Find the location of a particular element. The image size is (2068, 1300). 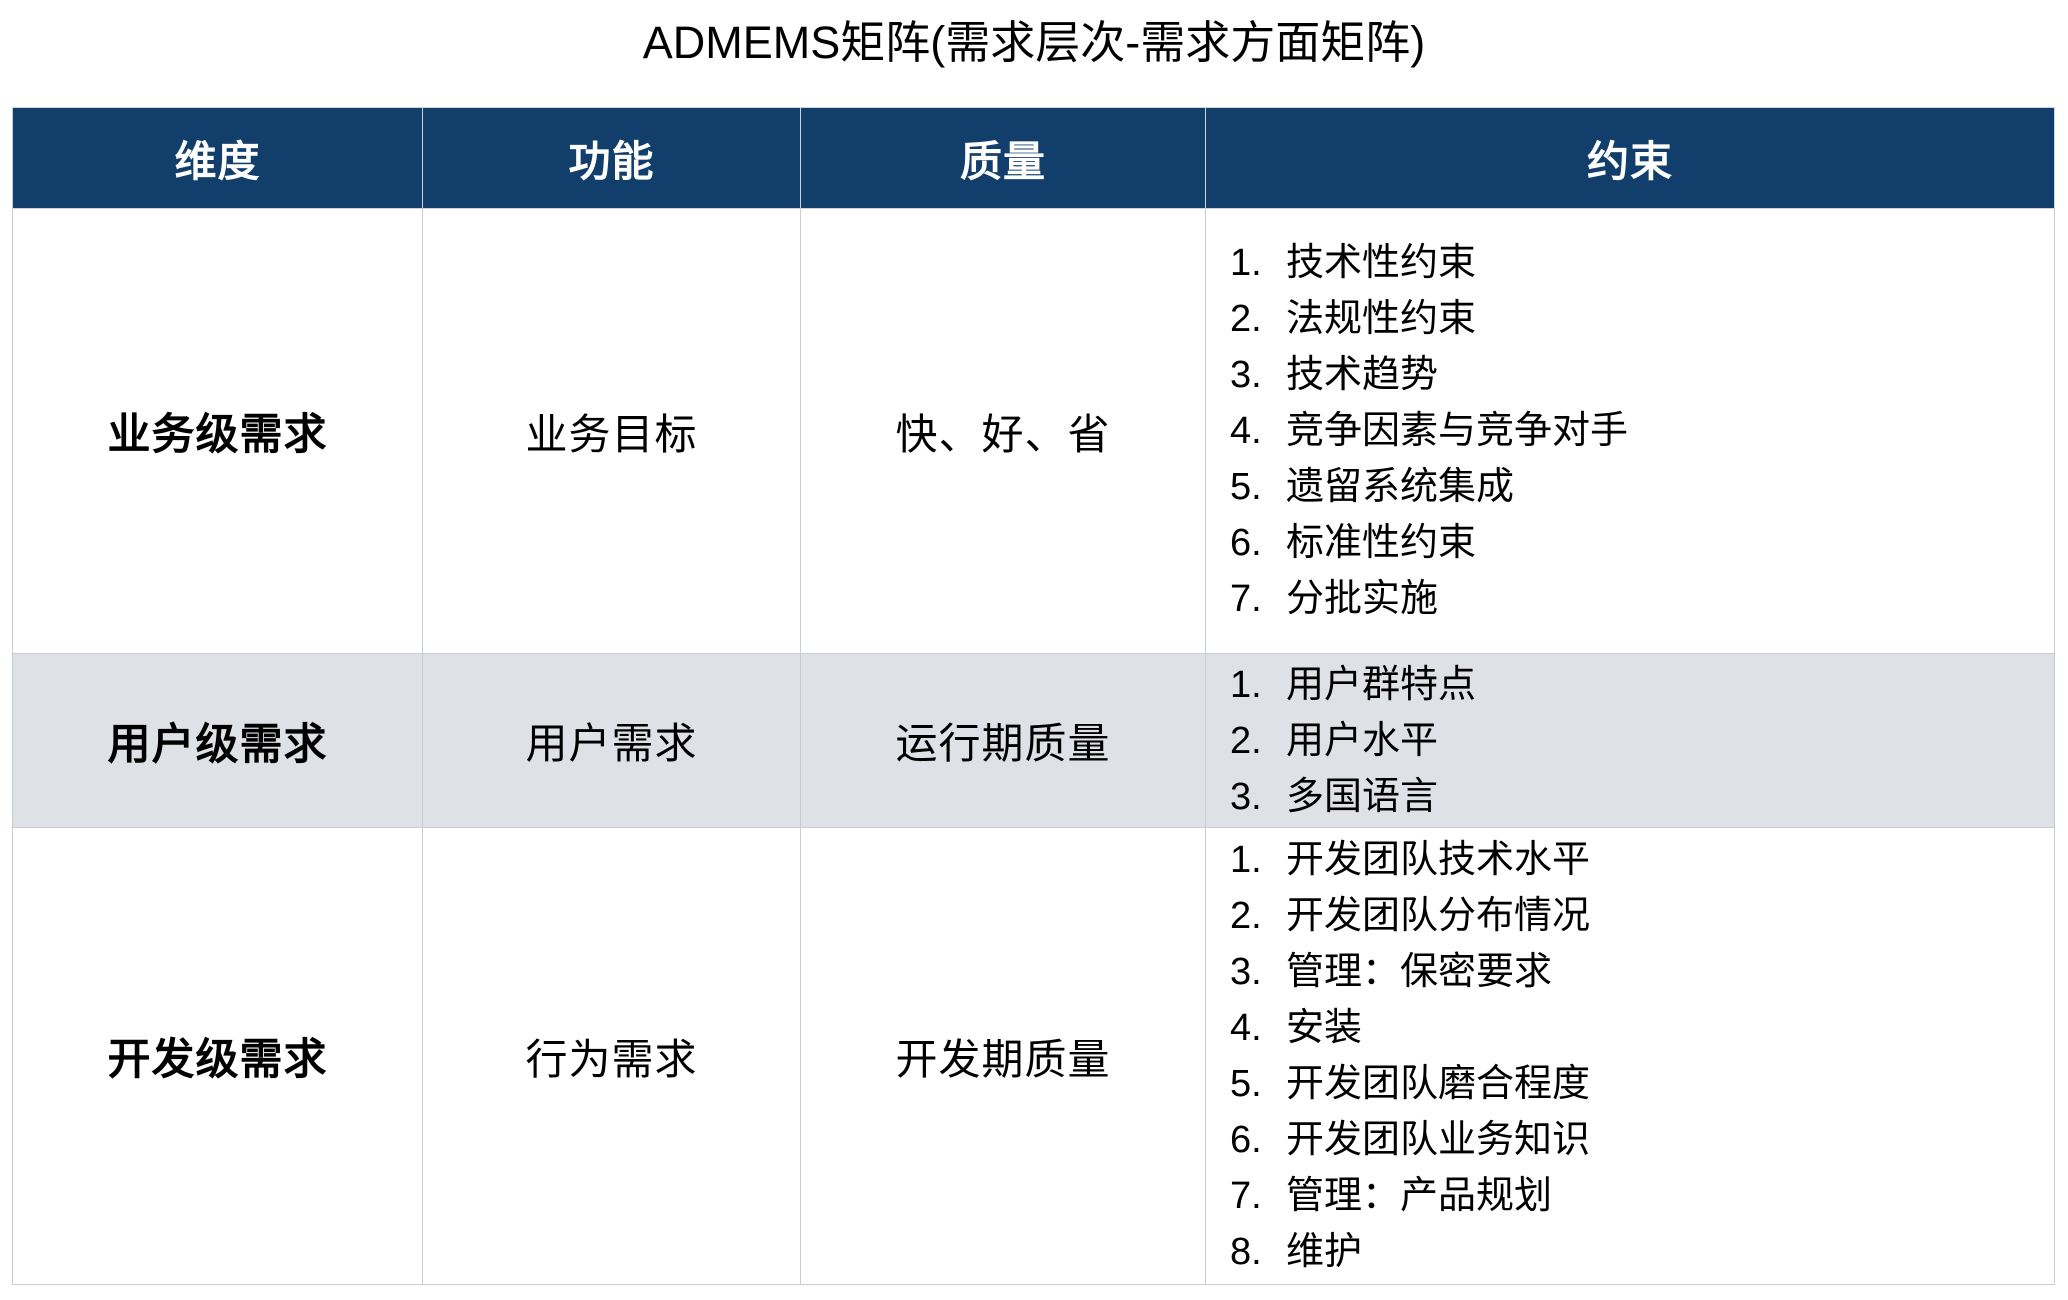

constraint-item: 3. 多国语言 is located at coordinates (1642, 797).